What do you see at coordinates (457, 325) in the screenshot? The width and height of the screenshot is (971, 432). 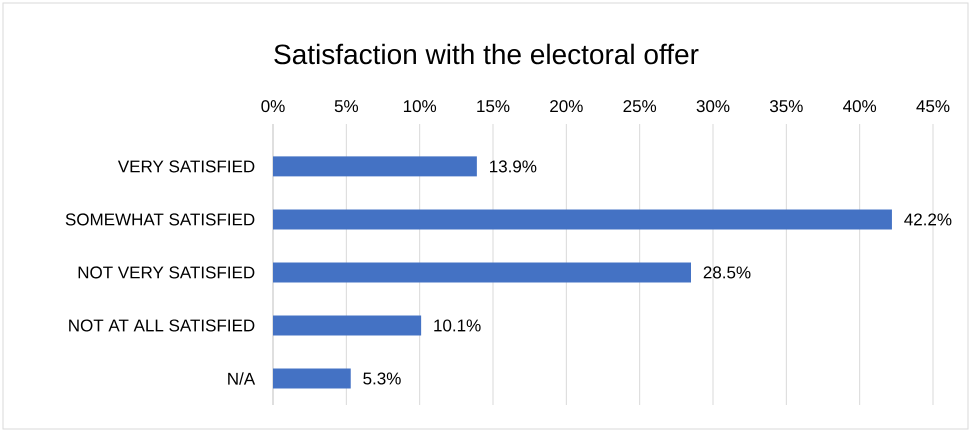 I see `data-label: 10.1%` at bounding box center [457, 325].